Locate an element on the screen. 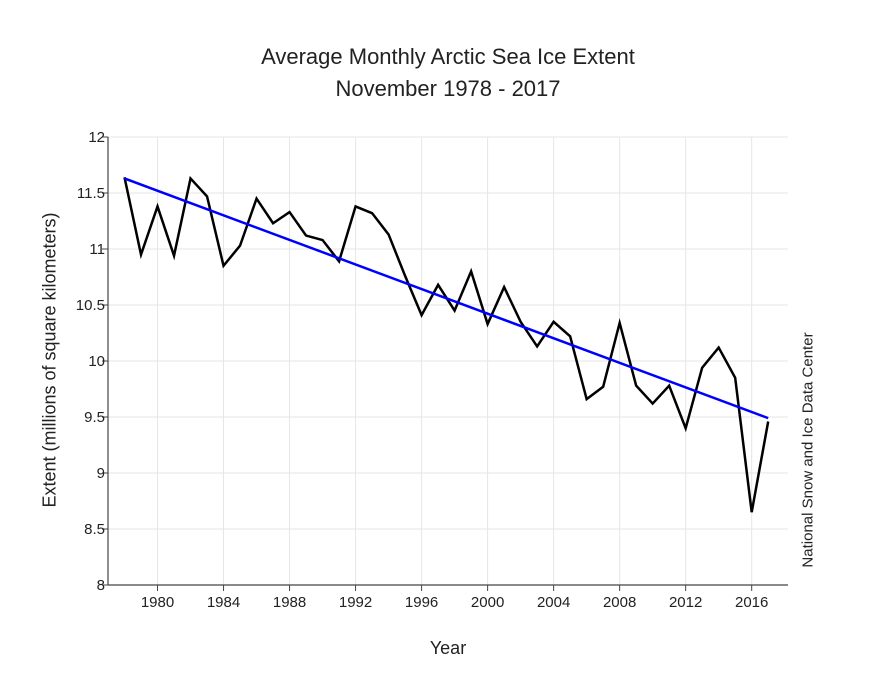 This screenshot has height=693, width=896. chart-title: Average Monthly Arctic Sea Ice Extent is located at coordinates (448, 56).